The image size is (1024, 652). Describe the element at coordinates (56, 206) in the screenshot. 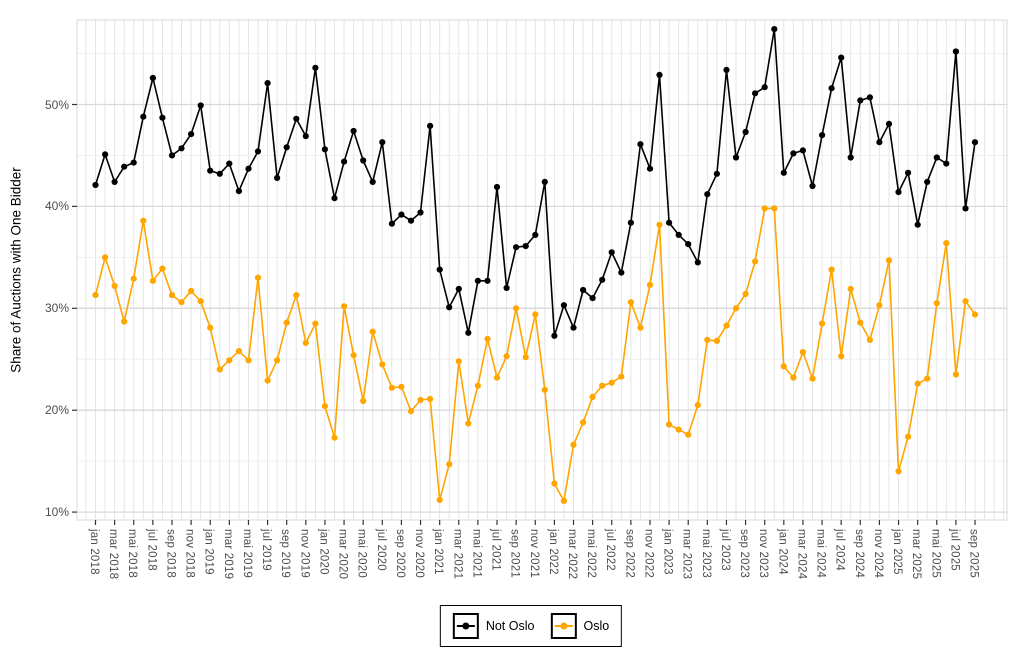

I see `y-tick-label: 40%` at that location.